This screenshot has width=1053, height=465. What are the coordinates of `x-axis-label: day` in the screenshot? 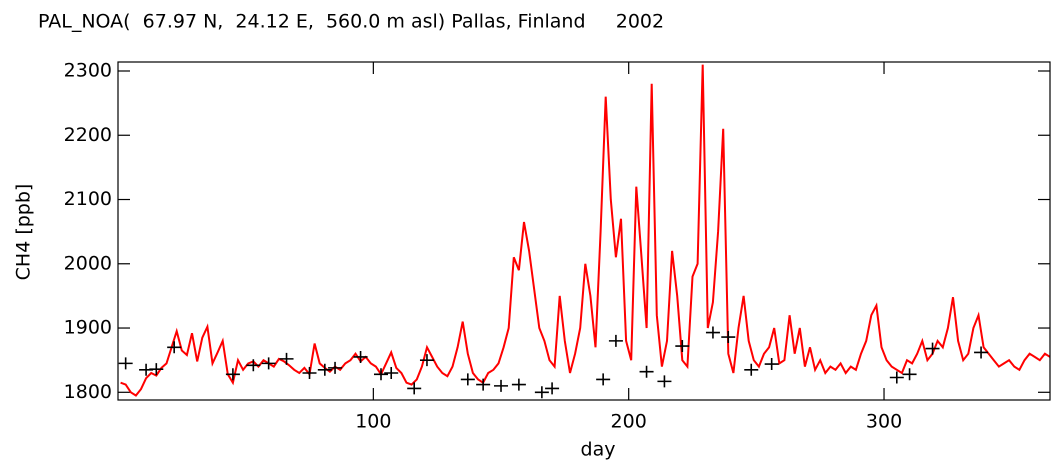 It's located at (598, 450).